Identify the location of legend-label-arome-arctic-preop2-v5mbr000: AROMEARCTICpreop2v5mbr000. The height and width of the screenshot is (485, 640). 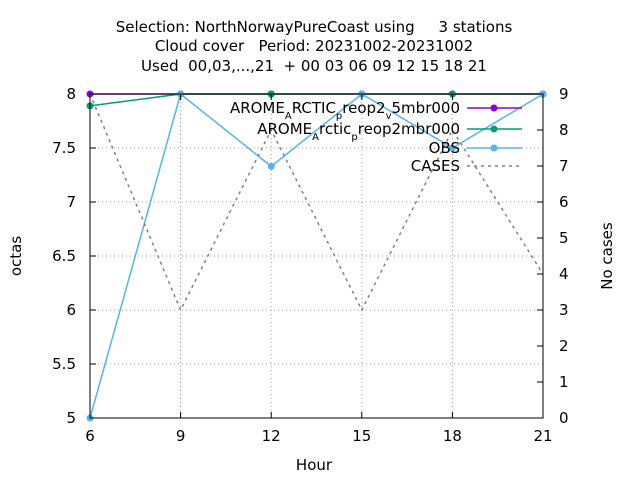
(345, 110).